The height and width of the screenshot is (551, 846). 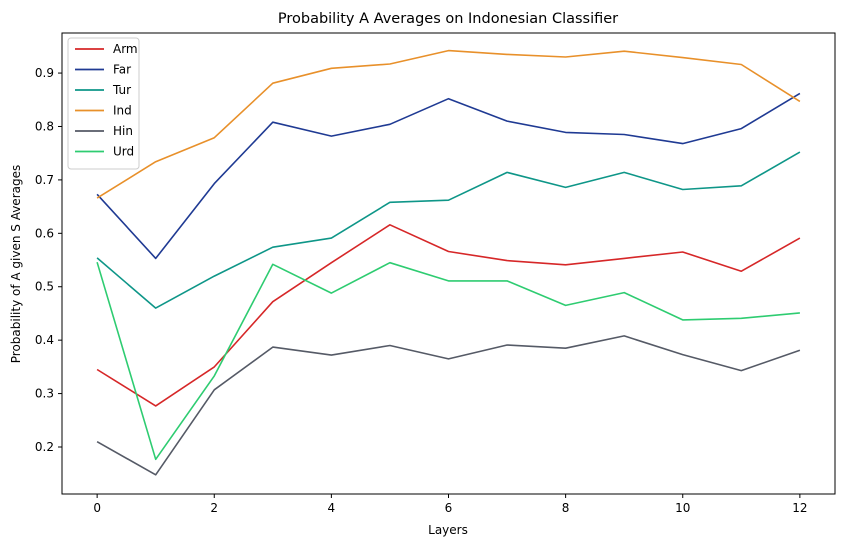 I want to click on y-tick-label: 0.2, so click(x=44, y=447).